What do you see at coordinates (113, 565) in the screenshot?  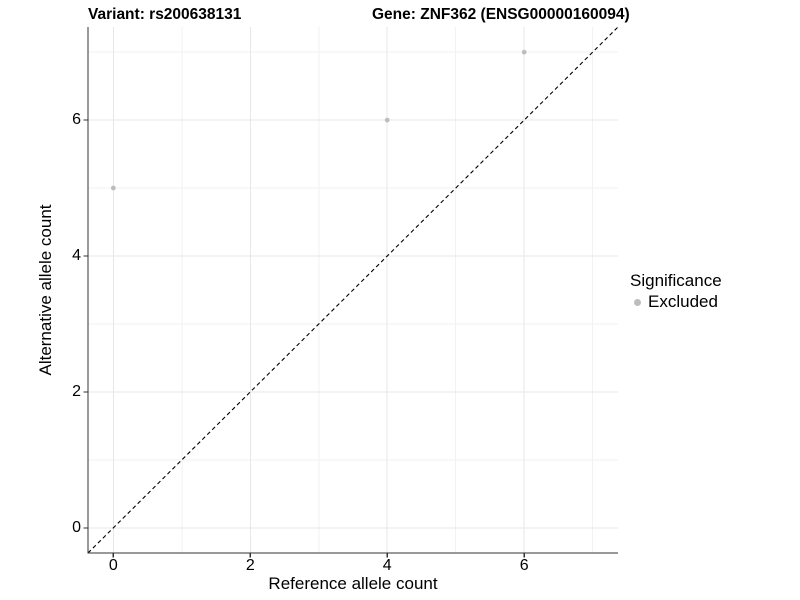 I see `x-tick-label: 0` at bounding box center [113, 565].